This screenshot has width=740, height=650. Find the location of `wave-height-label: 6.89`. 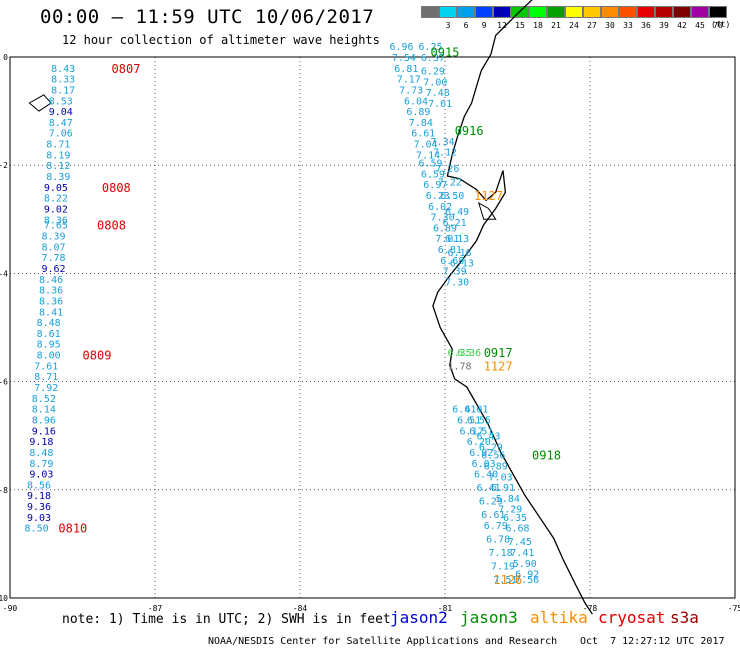

wave-height-label: 6.89 is located at coordinates (496, 466).